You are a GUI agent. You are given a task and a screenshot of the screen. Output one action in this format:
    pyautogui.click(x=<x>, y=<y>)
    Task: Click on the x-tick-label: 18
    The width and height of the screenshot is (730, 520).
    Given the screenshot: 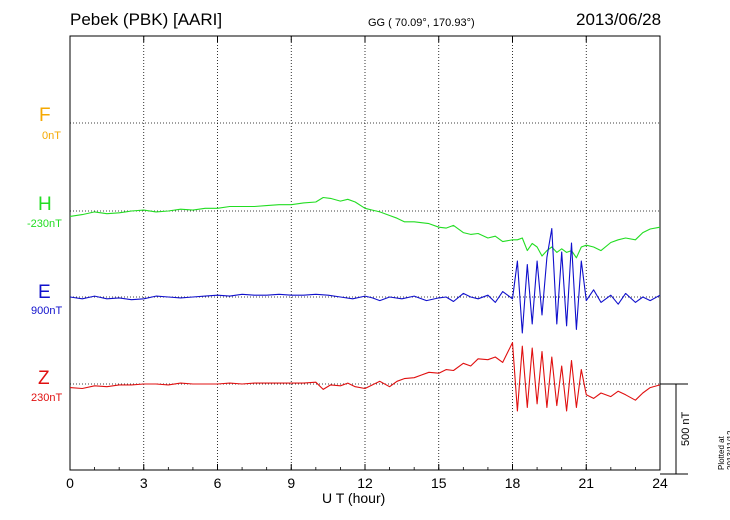 What is the action you would take?
    pyautogui.click(x=513, y=483)
    